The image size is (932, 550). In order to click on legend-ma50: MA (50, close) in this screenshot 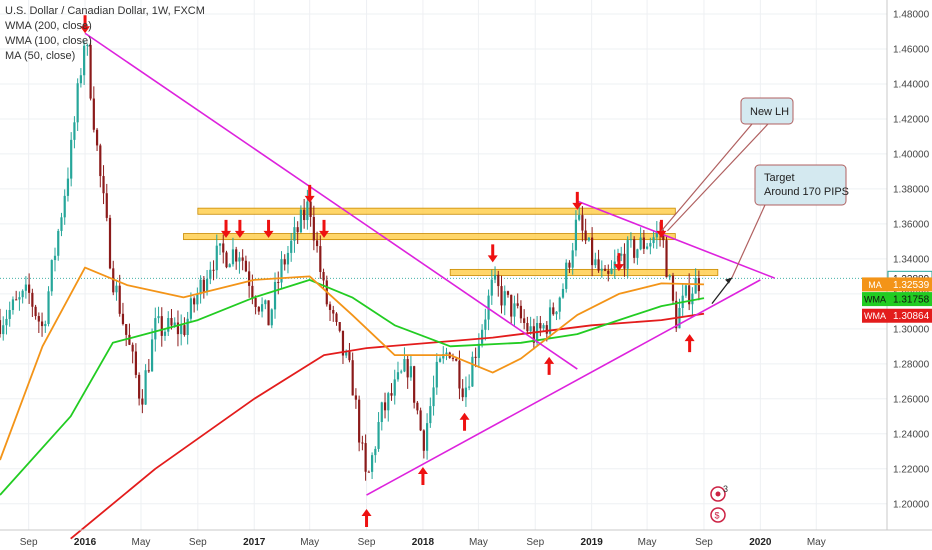, I will do `click(40, 56)`.